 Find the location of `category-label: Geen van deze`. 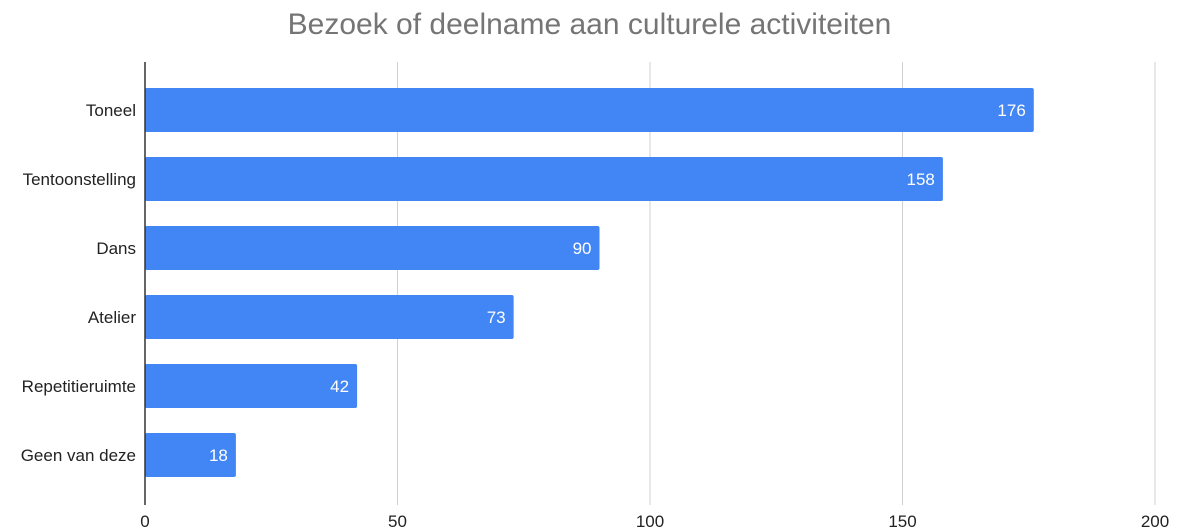

category-label: Geen van deze is located at coordinates (78, 455).